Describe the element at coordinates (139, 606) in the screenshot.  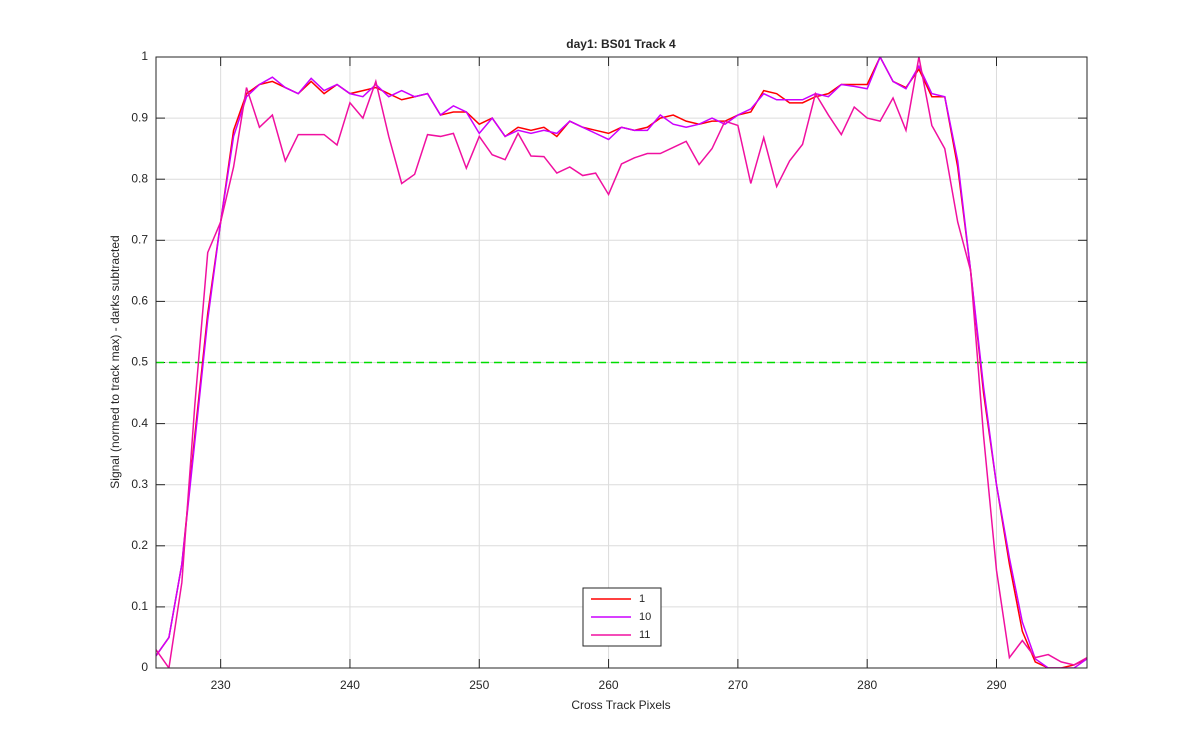
I see `y-tick-label: 0.1` at that location.